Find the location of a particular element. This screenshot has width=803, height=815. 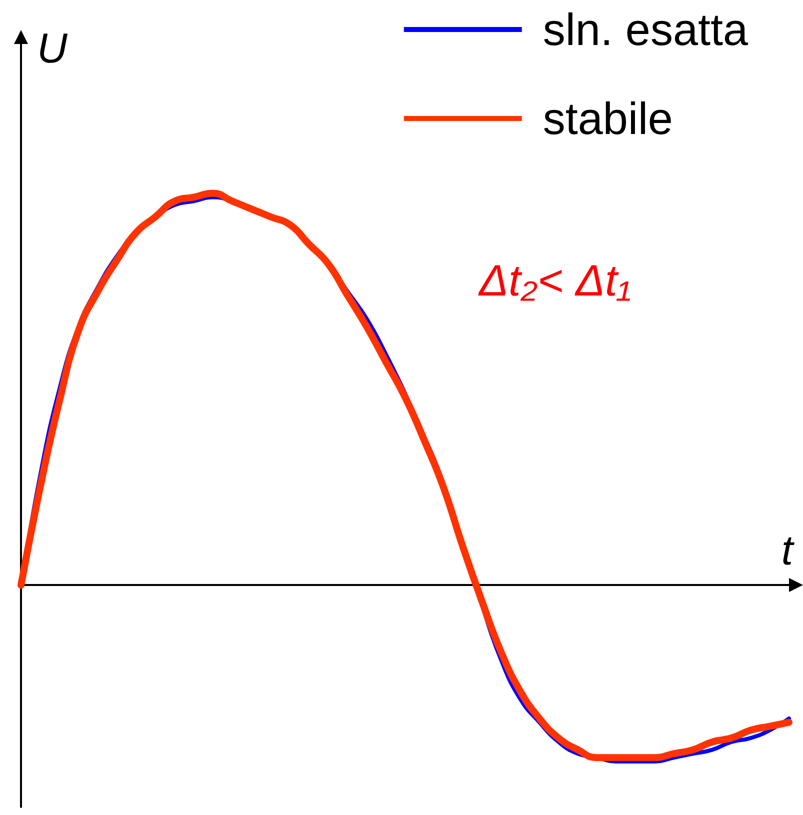

legend-label: stabile is located at coordinates (607, 118).